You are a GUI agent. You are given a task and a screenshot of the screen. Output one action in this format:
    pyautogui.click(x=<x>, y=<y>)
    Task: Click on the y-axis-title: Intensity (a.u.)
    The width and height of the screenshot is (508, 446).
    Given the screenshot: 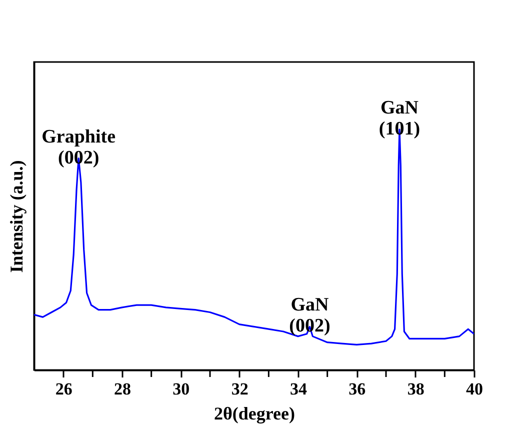 What is the action you would take?
    pyautogui.click(x=16, y=216)
    